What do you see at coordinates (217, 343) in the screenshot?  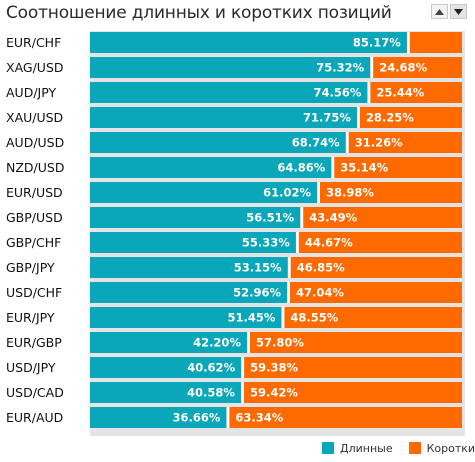 I see `bar-long-value-label: 42.20%` at bounding box center [217, 343].